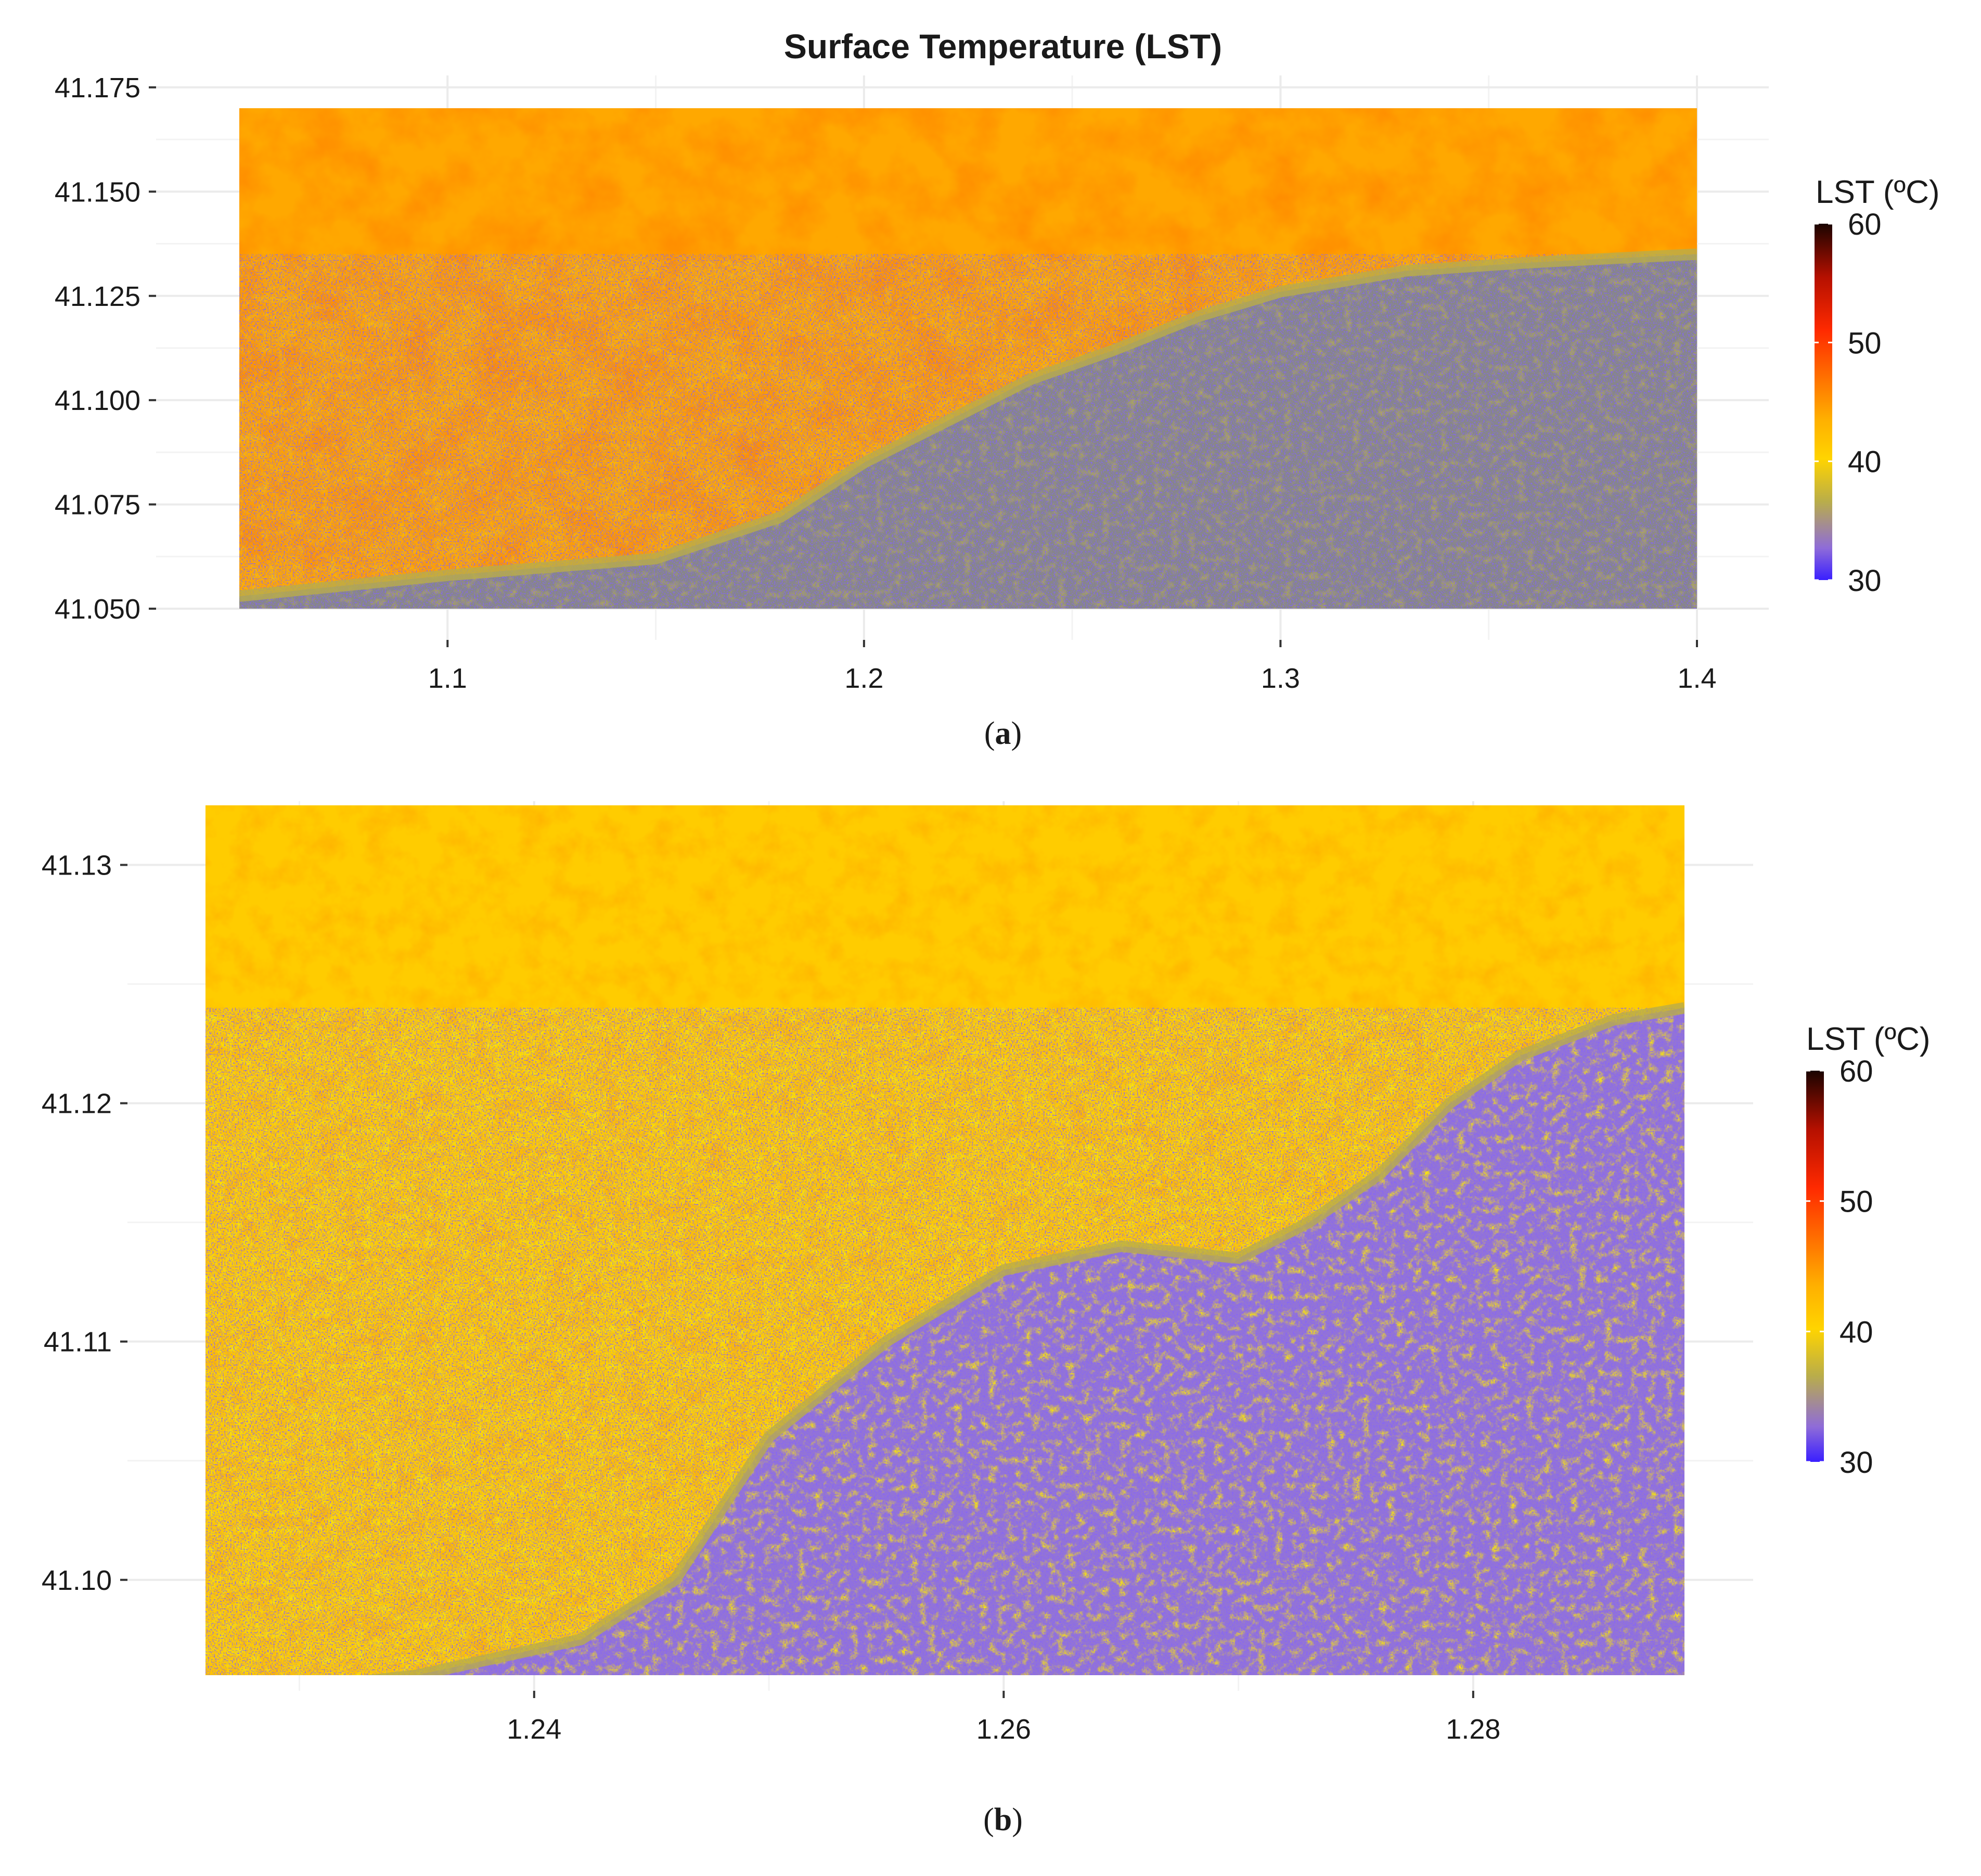  What do you see at coordinates (1877, 386) in the screenshot?
I see `legend-a: LST (ºC) 30 40 50 60` at bounding box center [1877, 386].